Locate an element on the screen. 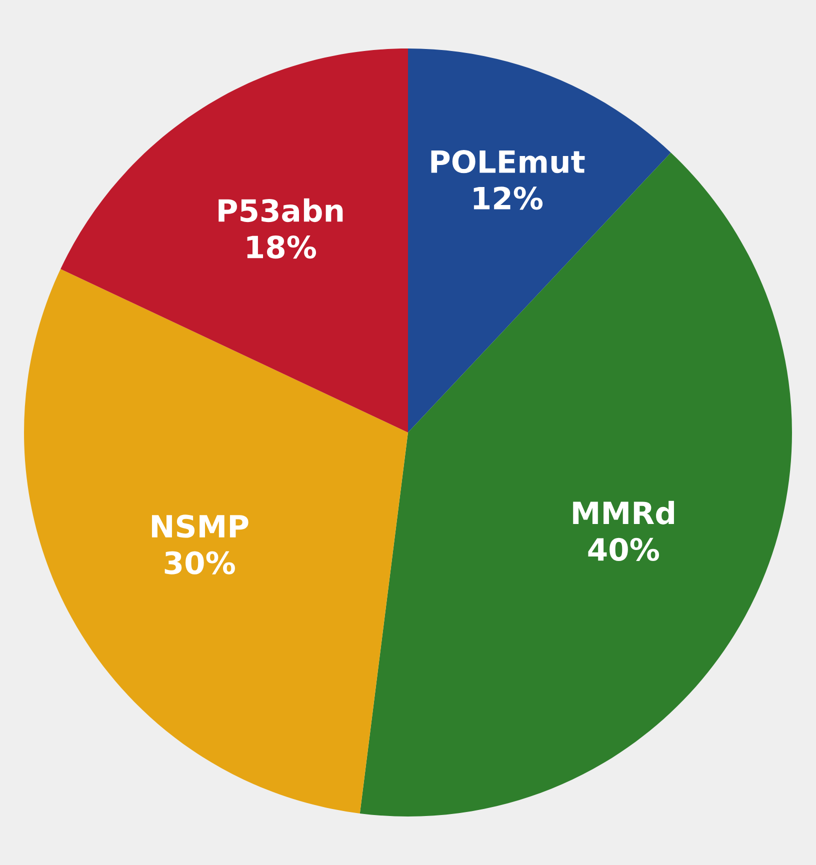 Image resolution: width=816 pixels, height=865 pixels. data-label: 40% is located at coordinates (624, 550).